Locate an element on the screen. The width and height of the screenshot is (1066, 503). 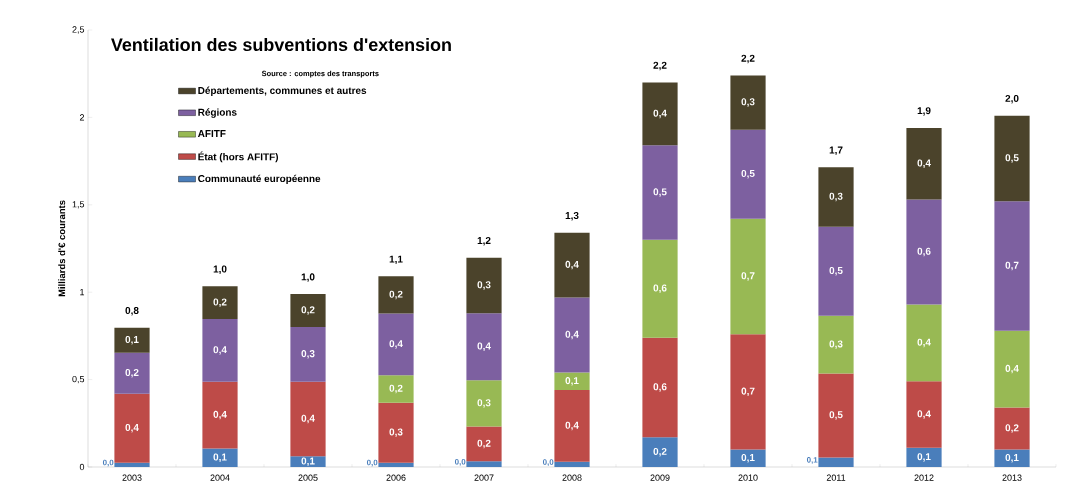
x-tick-label: 2008 is located at coordinates (572, 477).